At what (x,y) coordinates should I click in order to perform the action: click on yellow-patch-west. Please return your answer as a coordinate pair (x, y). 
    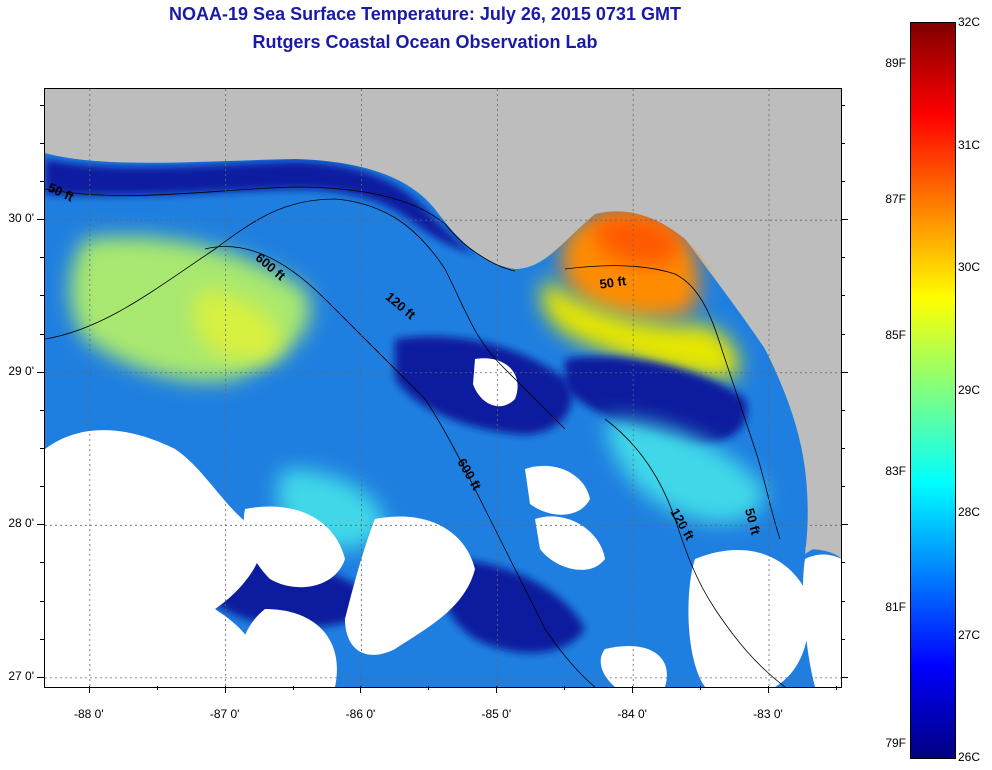
    Looking at the image, I should click on (237, 325).